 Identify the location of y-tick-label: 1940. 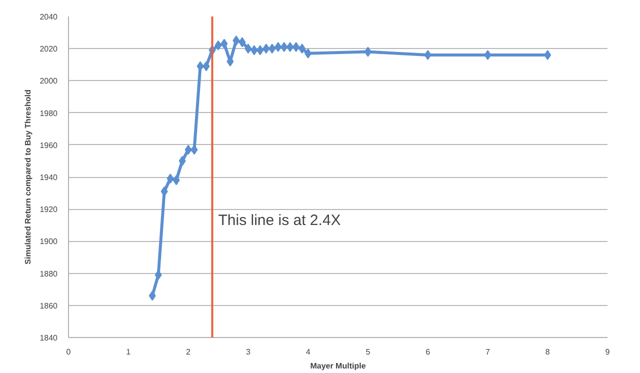
(49, 177).